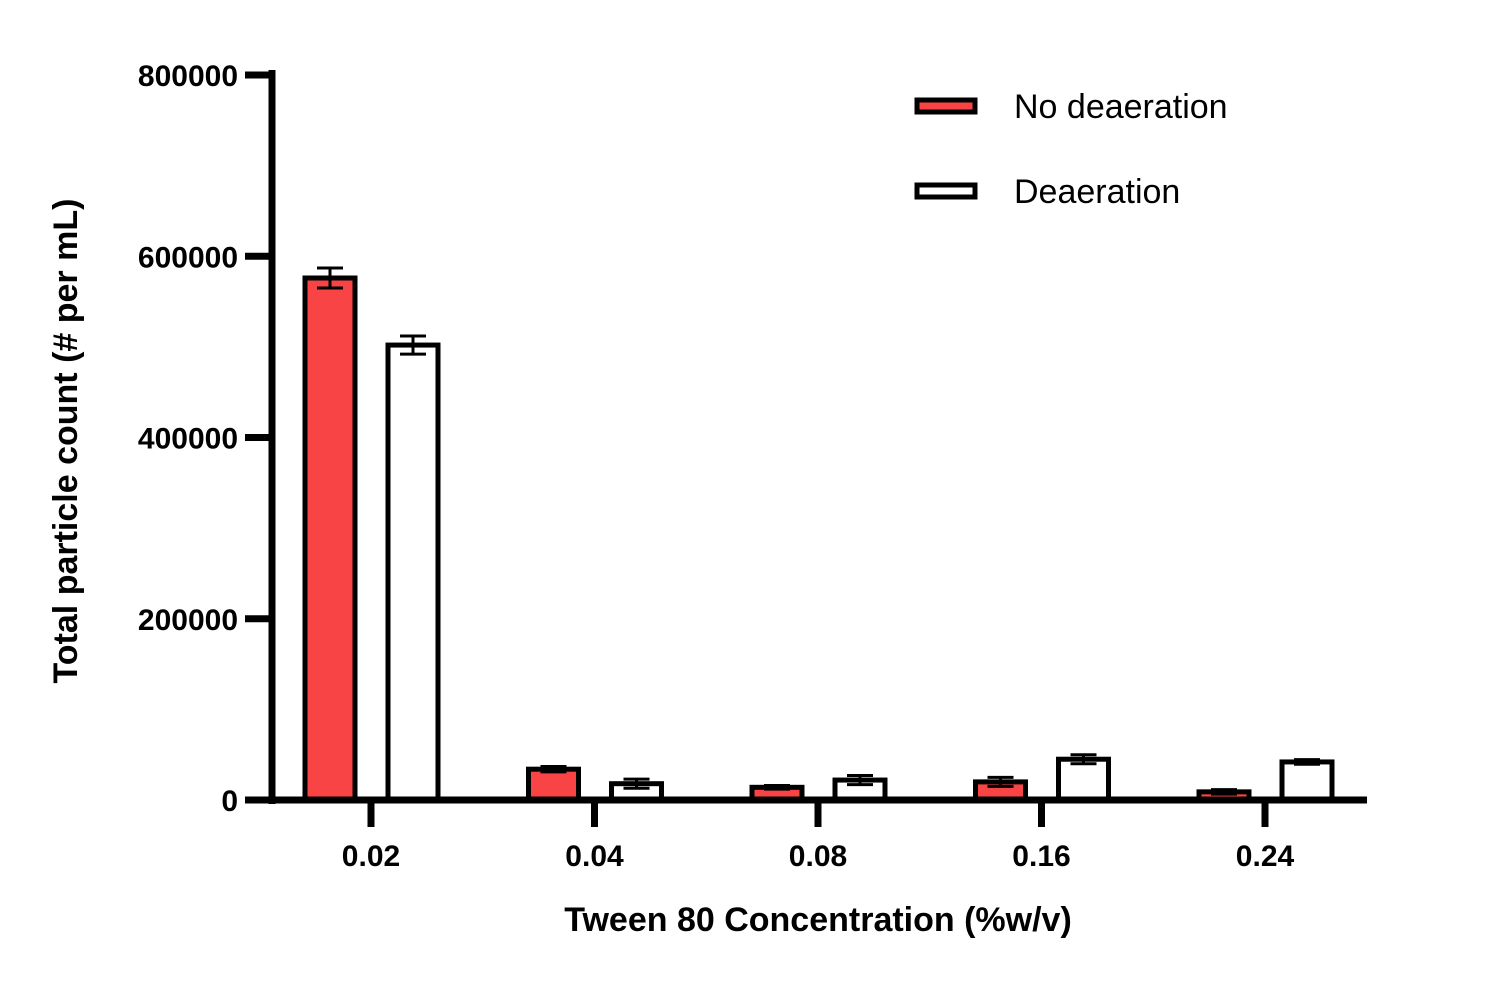  What do you see at coordinates (1097, 192) in the screenshot?
I see `legend-label-deaeration: Deaeration` at bounding box center [1097, 192].